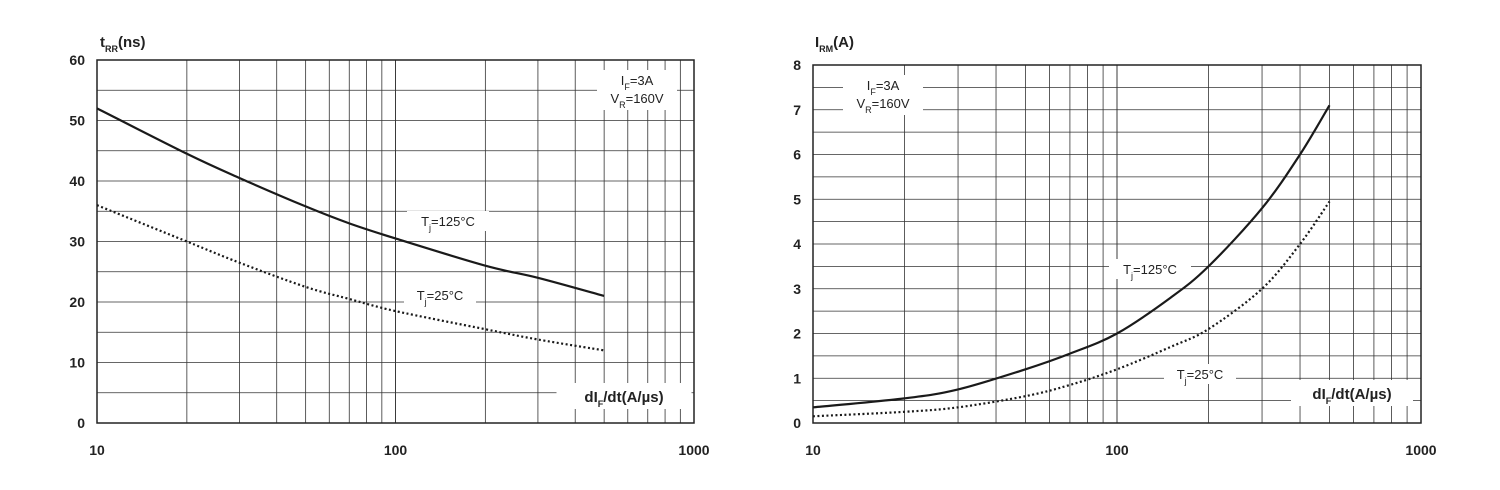  Describe the element at coordinates (77, 121) in the screenshot. I see `y-tick-label: 50` at that location.